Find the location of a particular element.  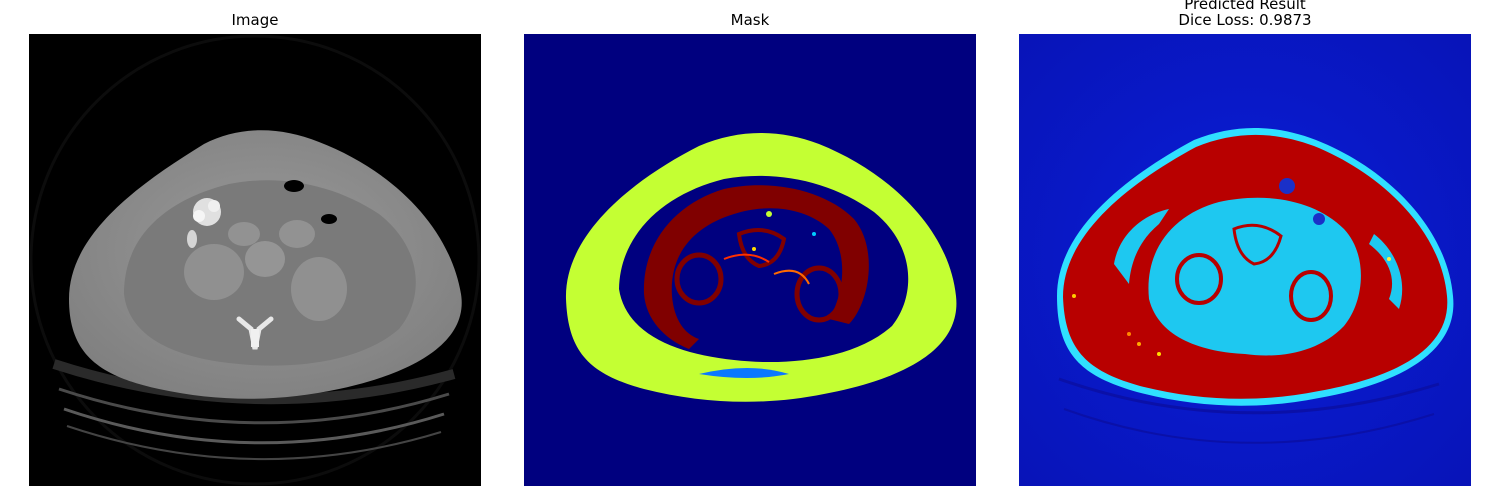

mask-panel-title: Mask is located at coordinates (750, 20).